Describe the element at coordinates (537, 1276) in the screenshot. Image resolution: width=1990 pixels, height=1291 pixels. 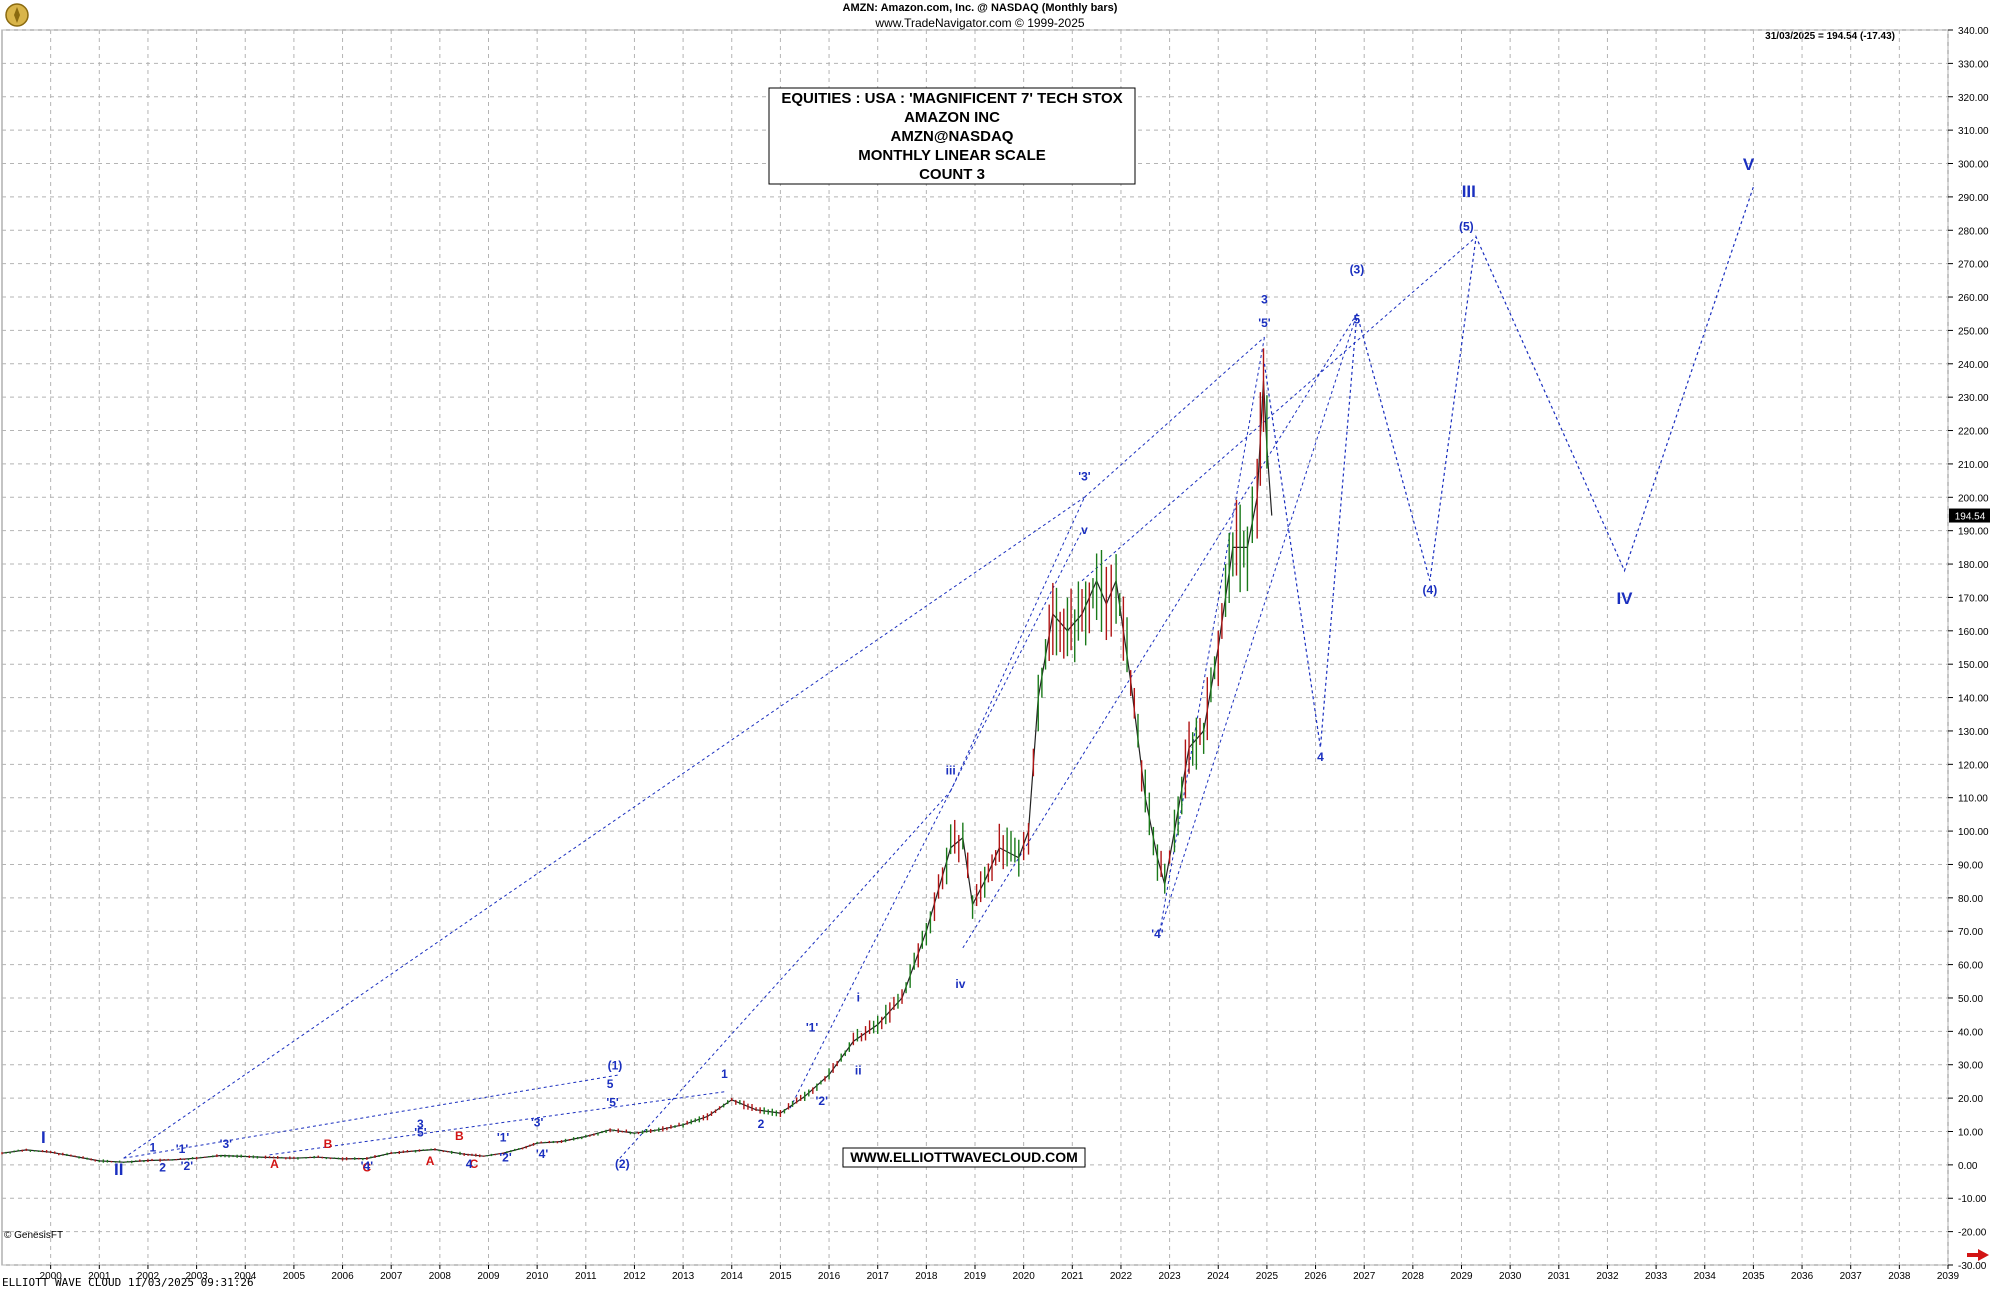
I see `x-tick-label: 2010` at that location.